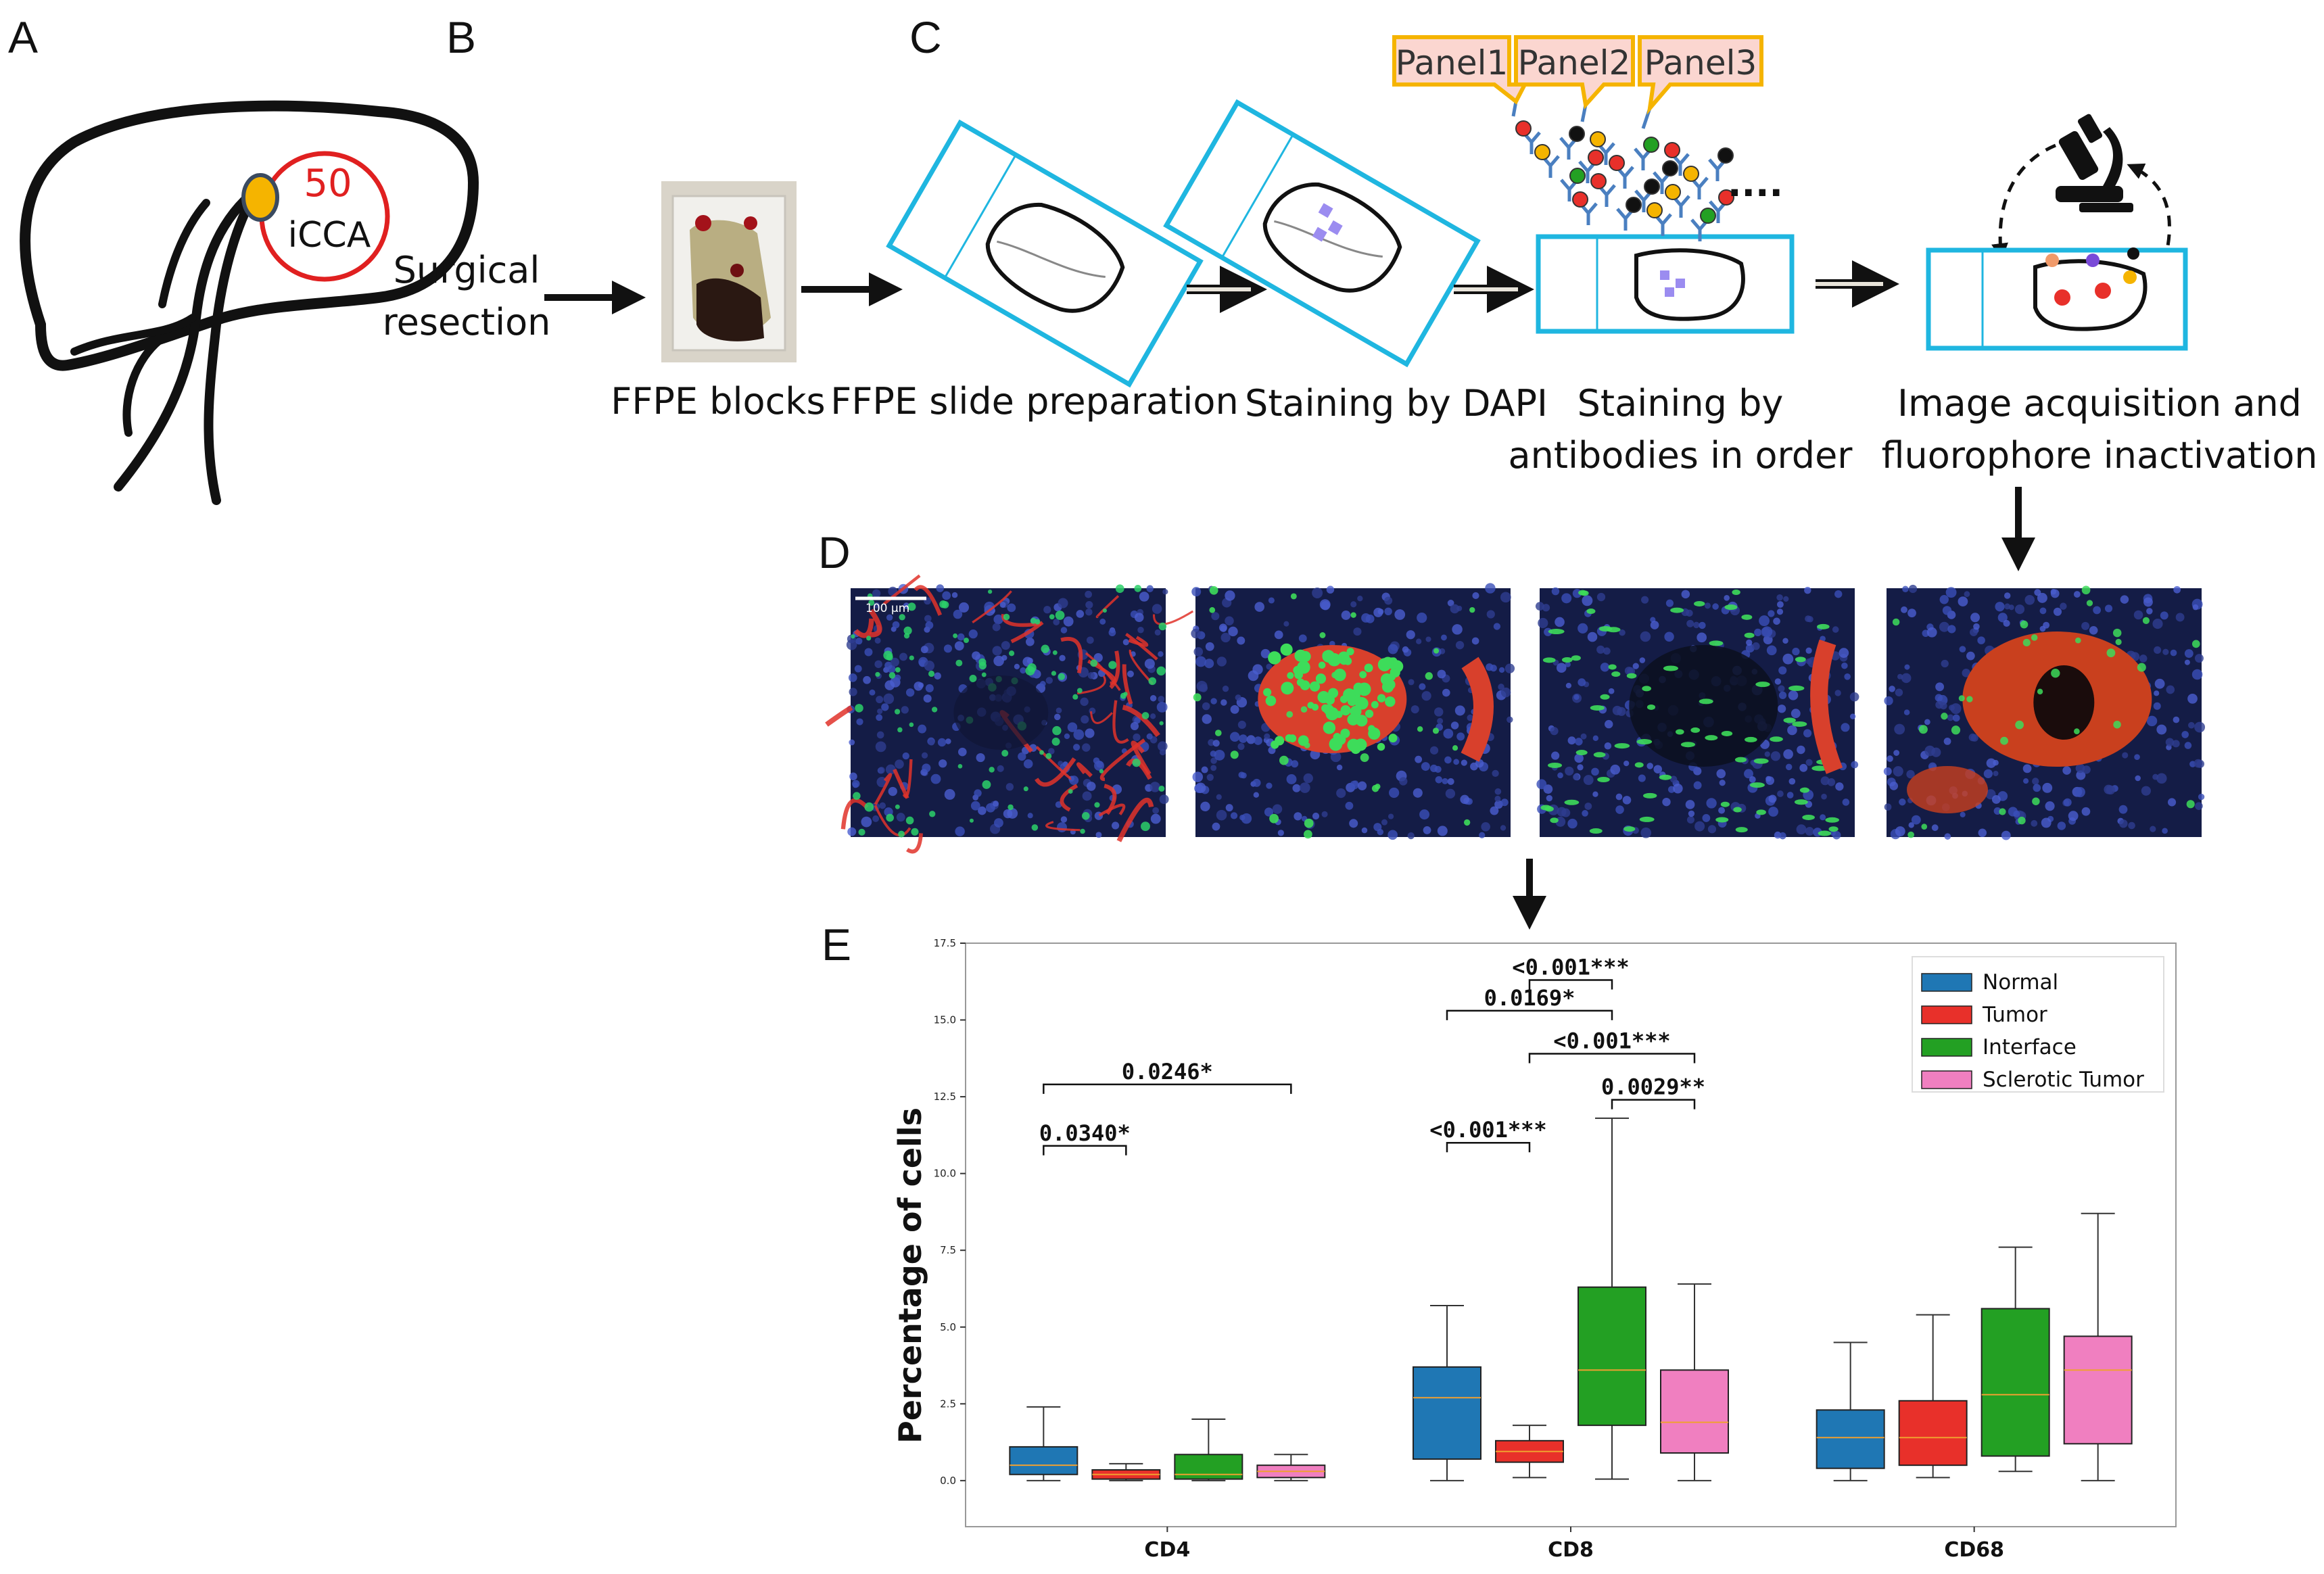 This screenshot has height=1574, width=2324. Describe the element at coordinates (925, 37) in the screenshot. I see `panel-letter-c: C` at that location.